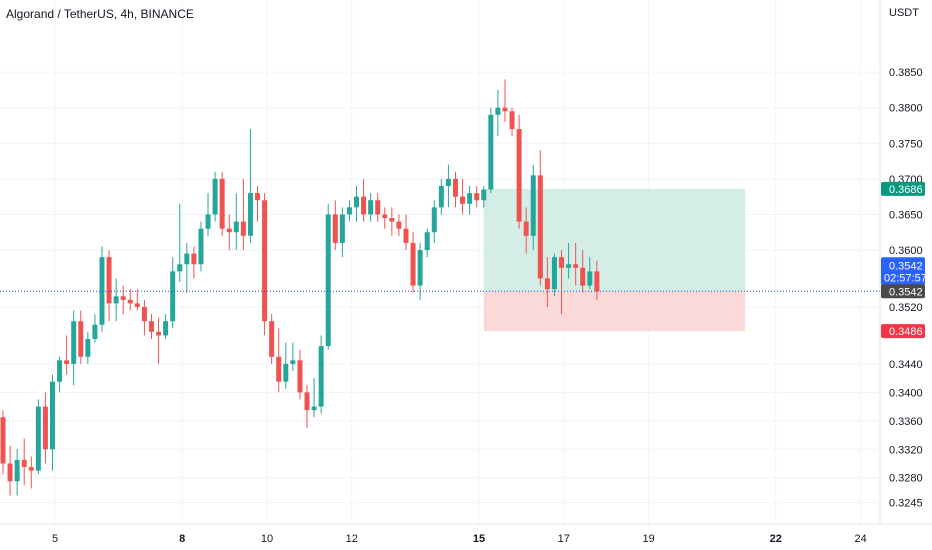 The image size is (932, 550). What do you see at coordinates (906, 251) in the screenshot?
I see `price-tick-label: 0.3600` at bounding box center [906, 251].